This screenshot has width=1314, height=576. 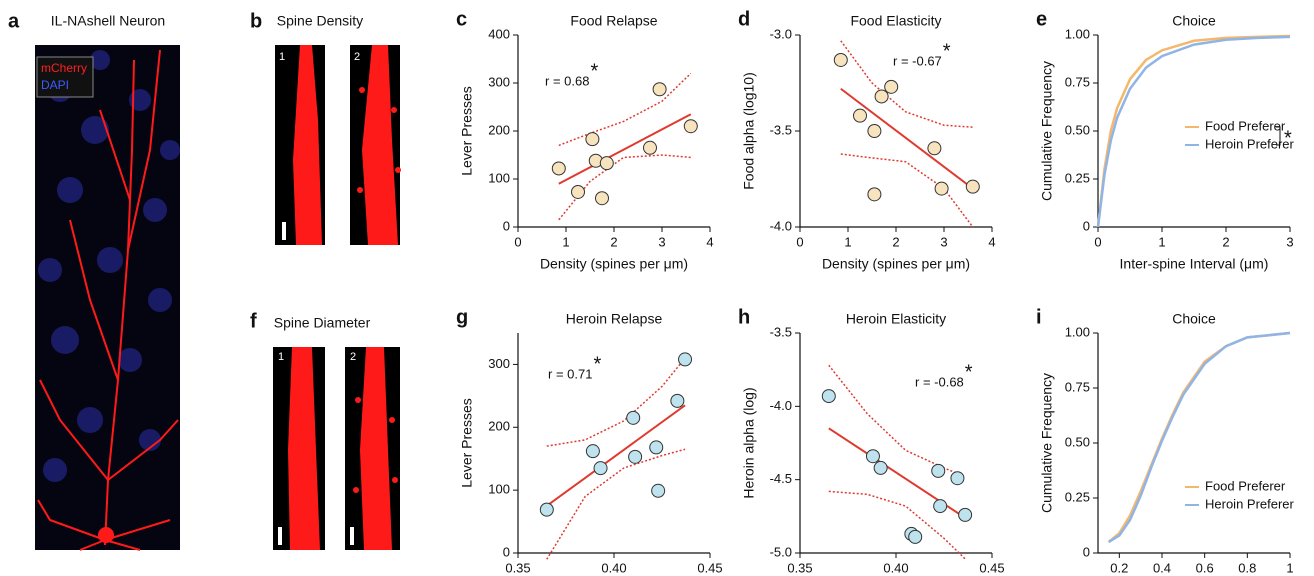 What do you see at coordinates (461, 19) in the screenshot?
I see `panel-letter: c` at bounding box center [461, 19].